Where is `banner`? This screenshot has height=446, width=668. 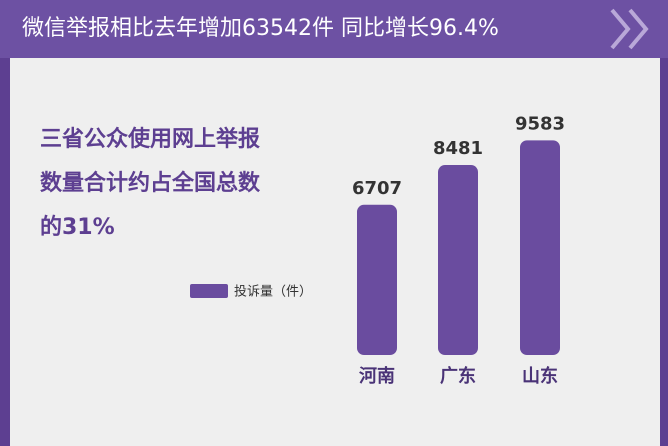 banner is located at coordinates (334, 29).